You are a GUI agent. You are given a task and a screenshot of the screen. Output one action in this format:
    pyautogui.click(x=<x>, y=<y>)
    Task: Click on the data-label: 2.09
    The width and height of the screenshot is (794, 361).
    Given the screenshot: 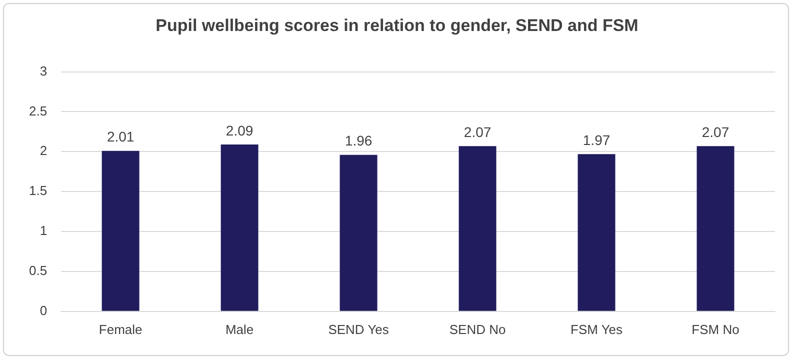 What is the action you would take?
    pyautogui.click(x=240, y=130)
    